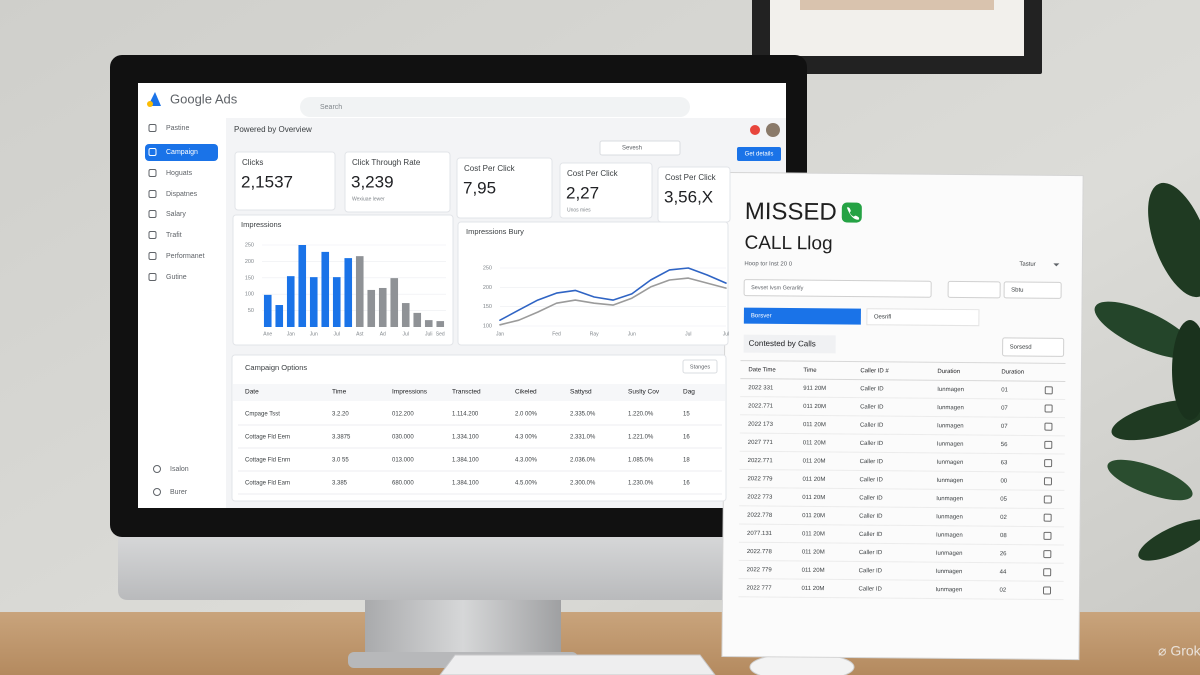 This screenshot has height=675, width=1200. I want to click on nav-item: Dispatnes, so click(182, 194).